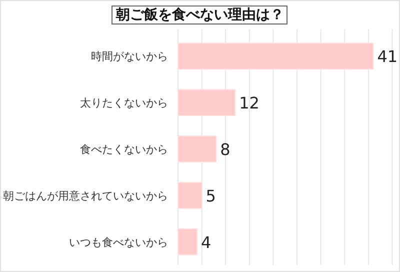 The image size is (400, 272). I want to click on data-label: 12, so click(249, 103).